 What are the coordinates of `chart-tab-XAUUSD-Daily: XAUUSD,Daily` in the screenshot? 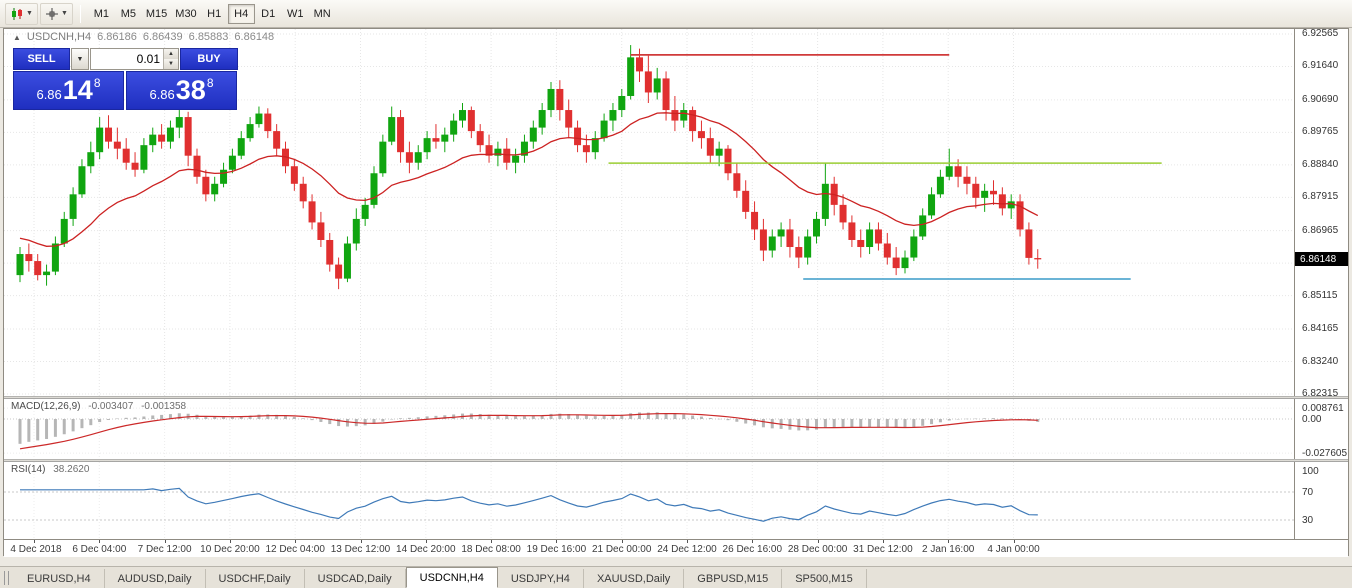 It's located at (634, 578).